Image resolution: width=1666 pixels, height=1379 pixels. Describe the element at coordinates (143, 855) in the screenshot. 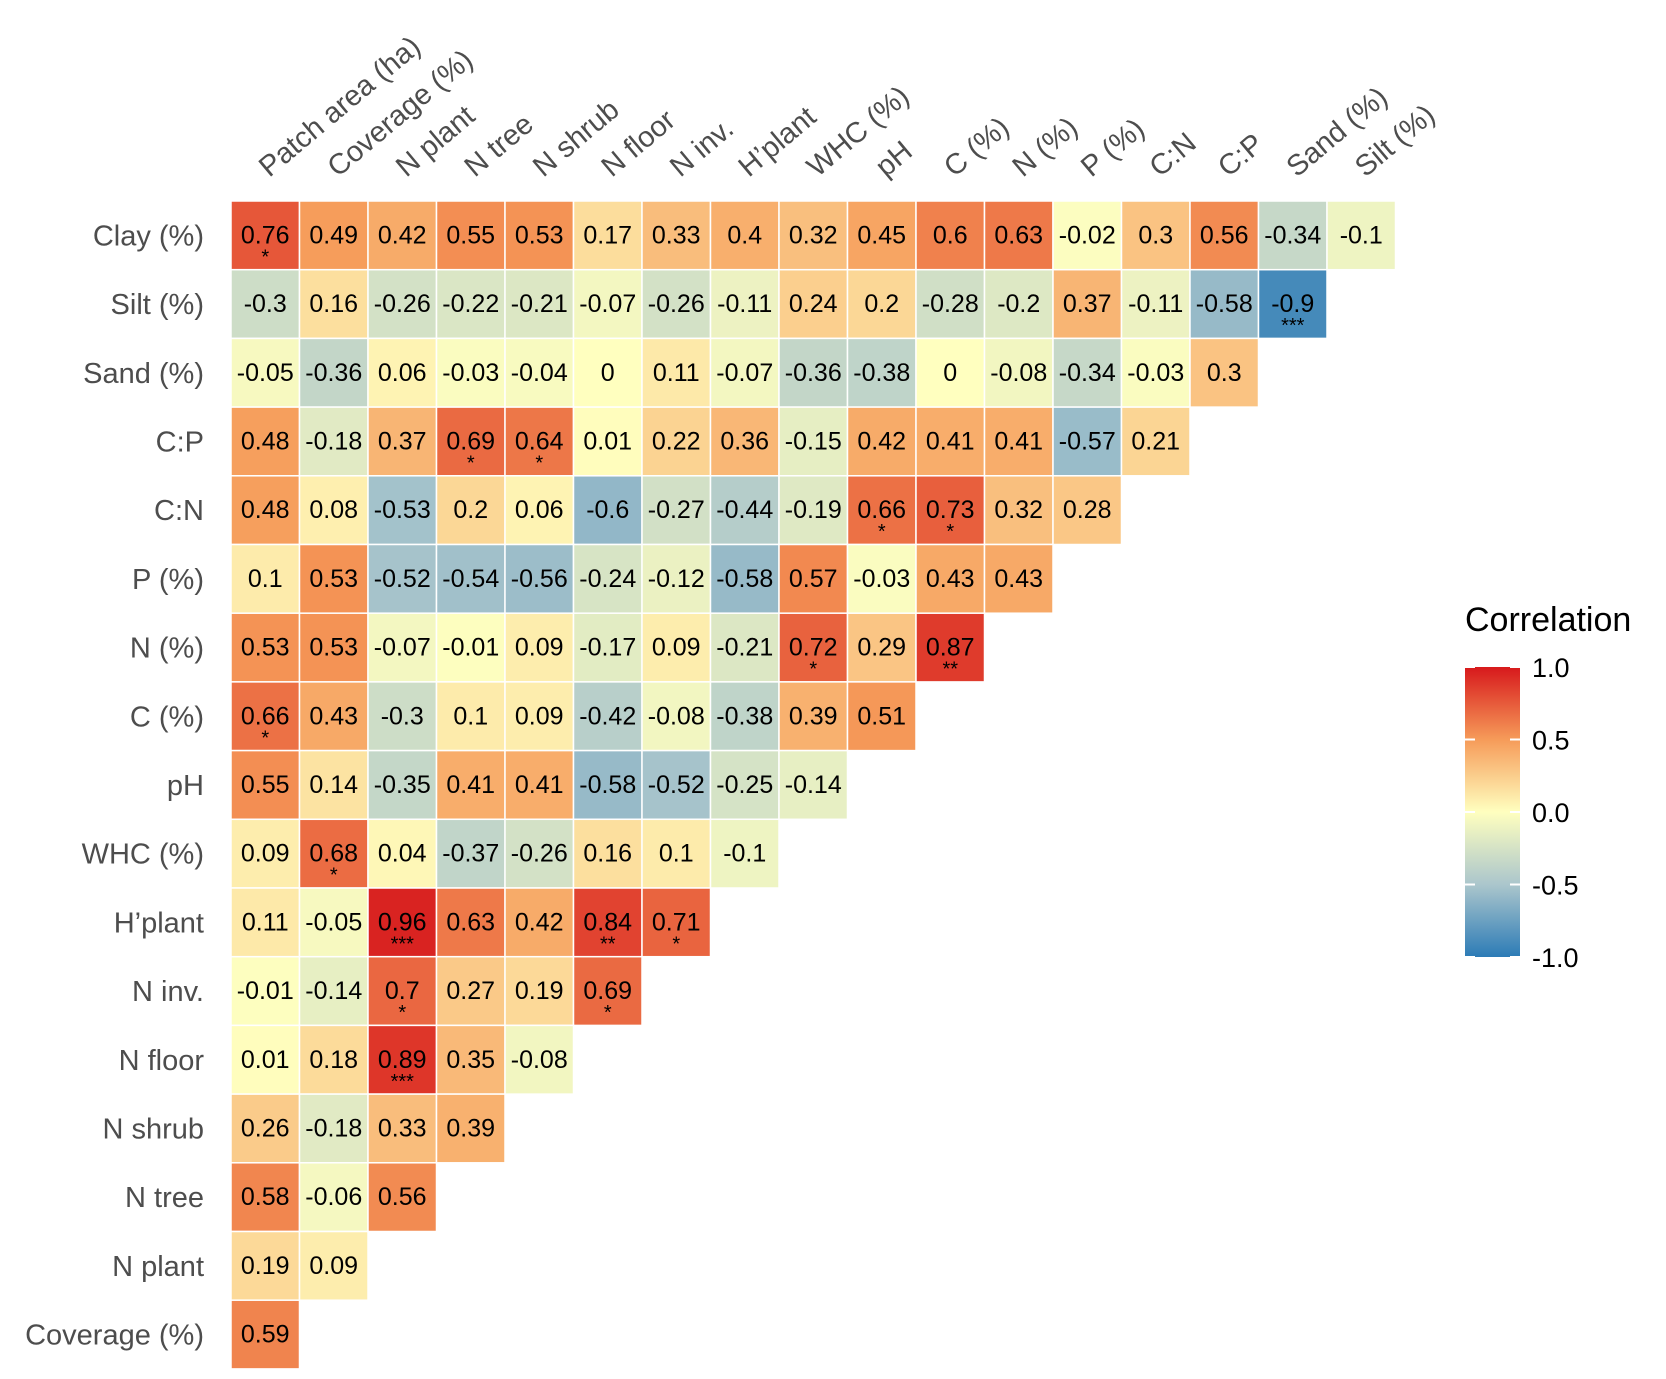

I see `row-label: WHC (%)` at that location.